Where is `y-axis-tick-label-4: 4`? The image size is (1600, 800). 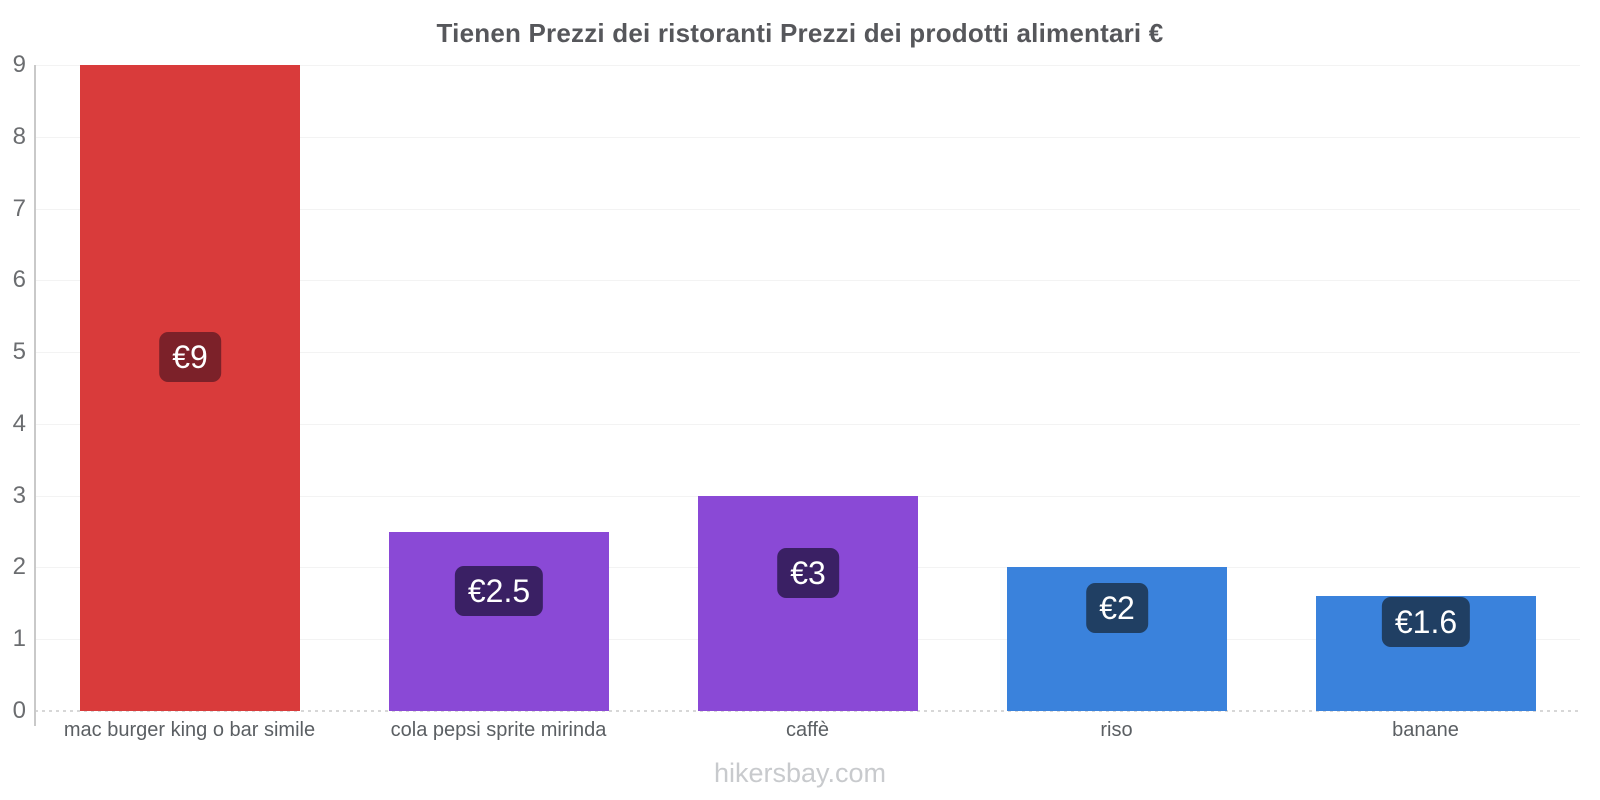
y-axis-tick-label-4: 4 is located at coordinates (19, 423).